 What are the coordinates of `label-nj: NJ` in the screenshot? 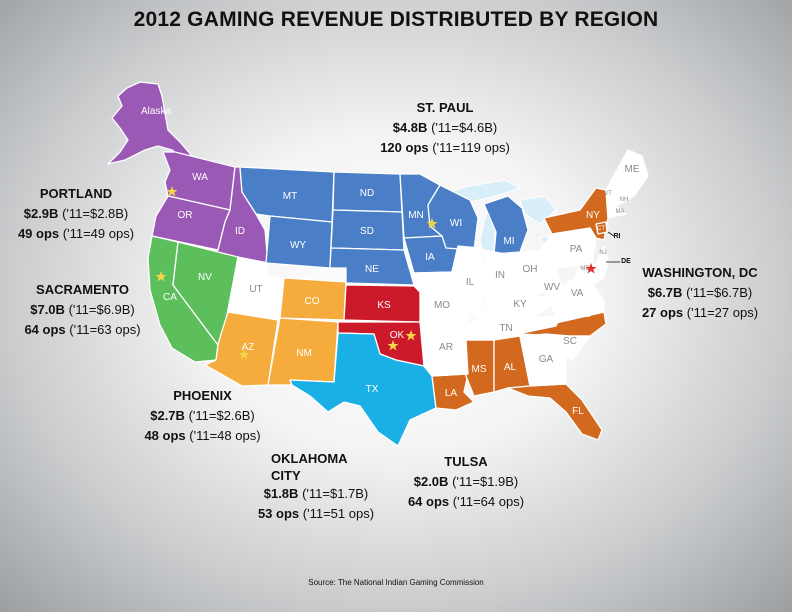 It's located at (602, 253).